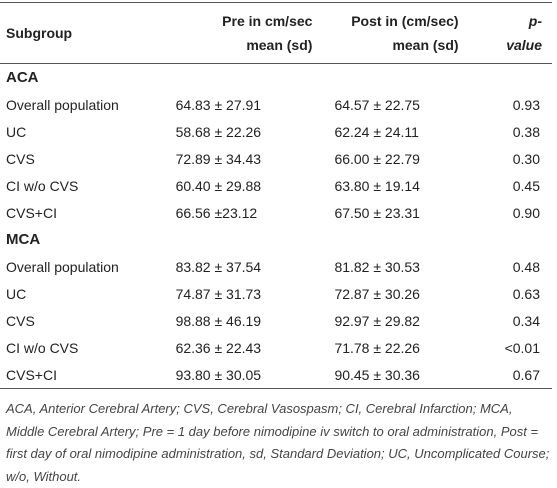 The width and height of the screenshot is (557, 488). What do you see at coordinates (218, 131) in the screenshot?
I see `cell: 58.68 ± 22.26` at bounding box center [218, 131].